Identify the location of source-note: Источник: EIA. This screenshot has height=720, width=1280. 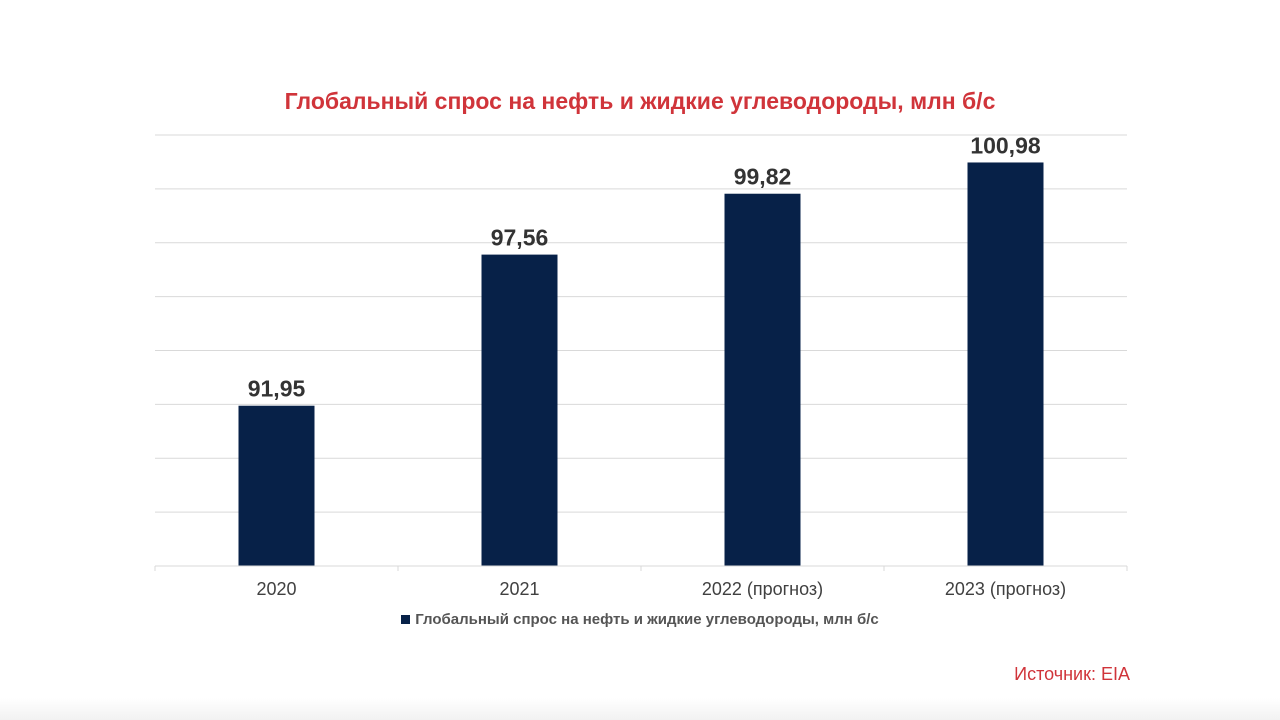
(1072, 674).